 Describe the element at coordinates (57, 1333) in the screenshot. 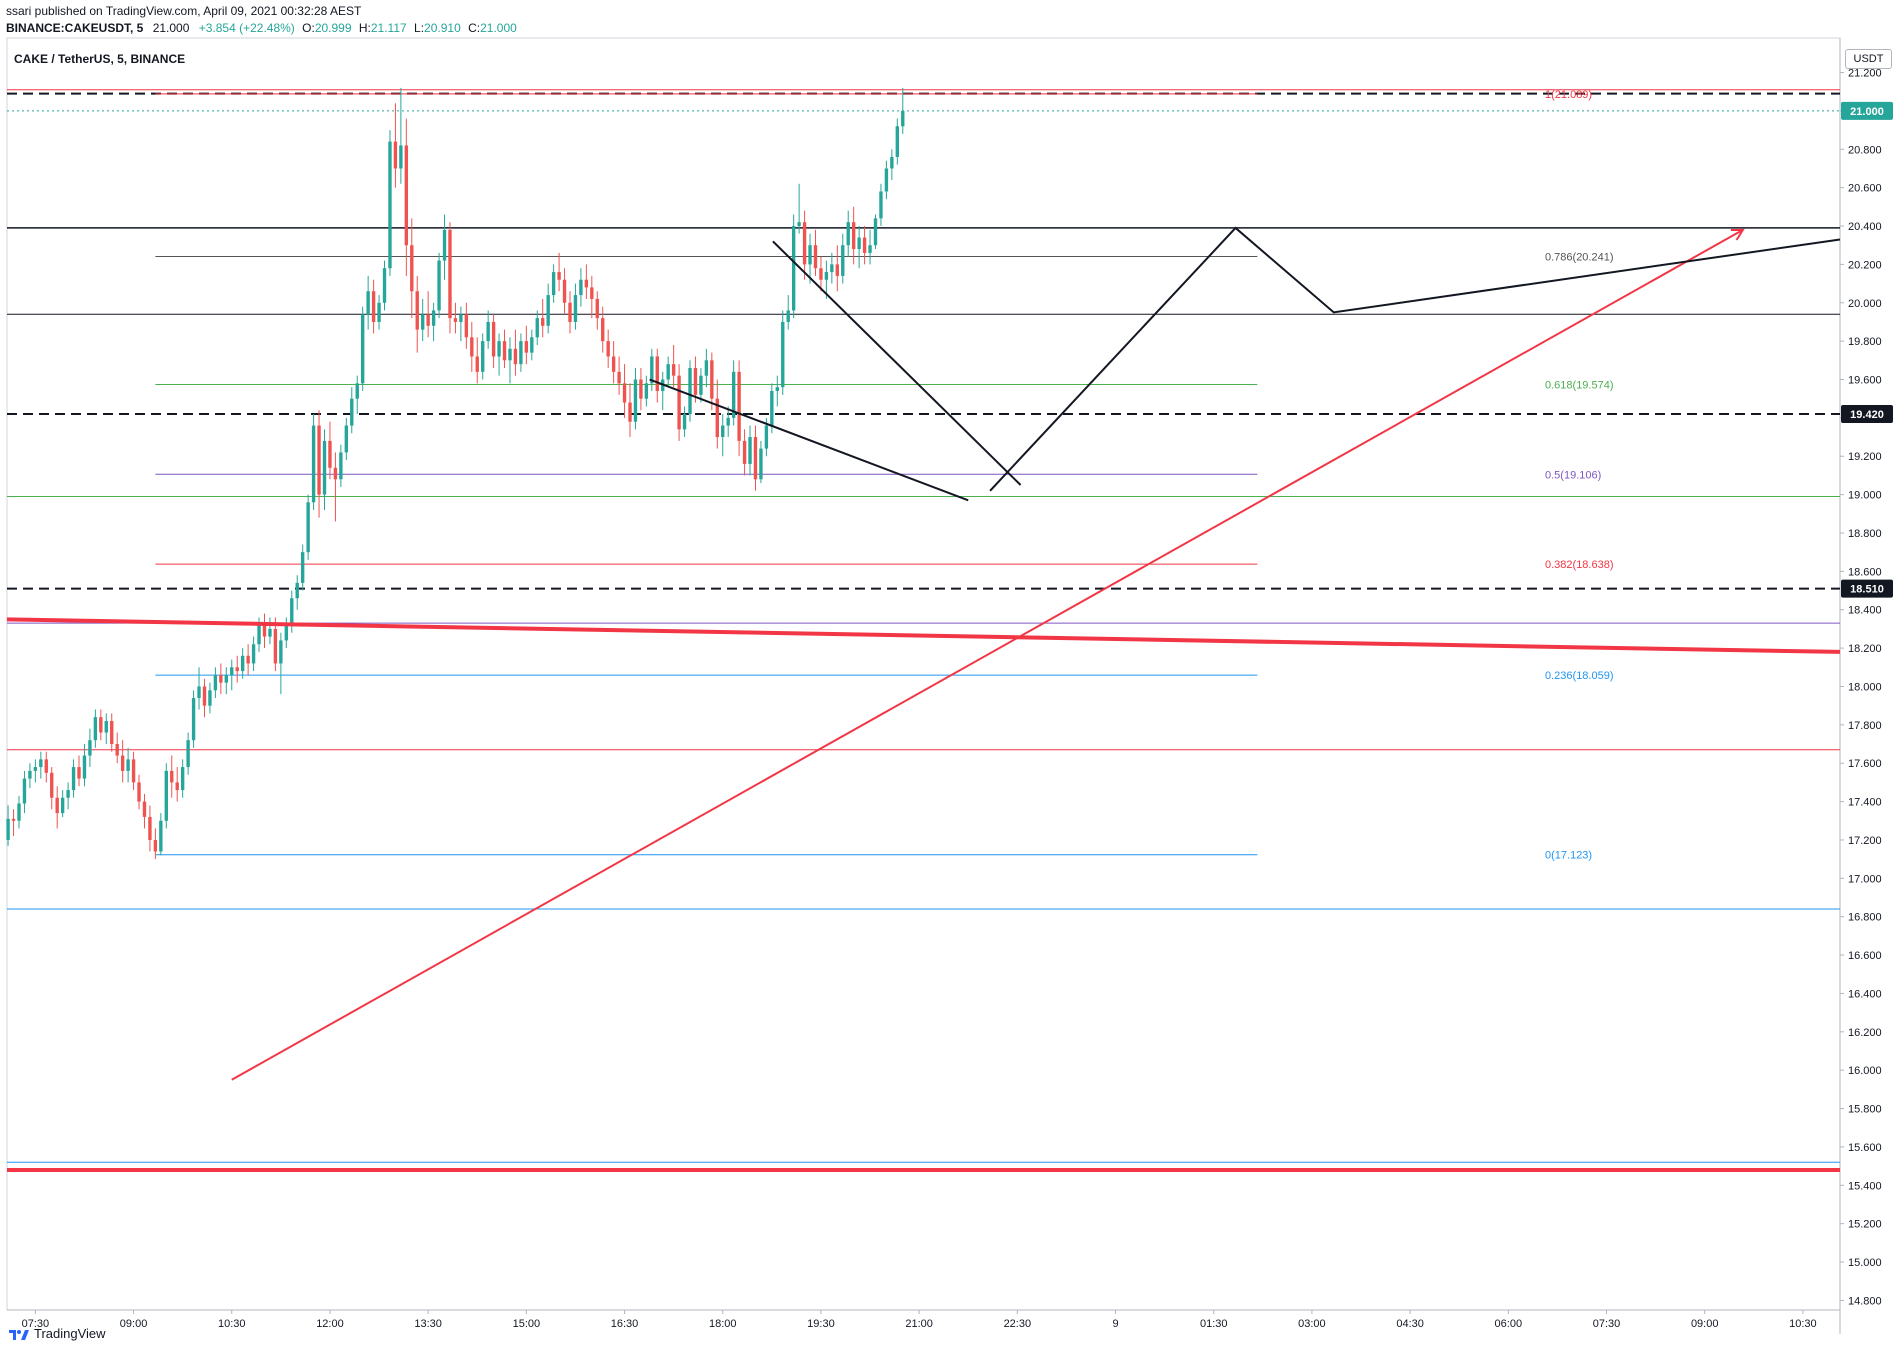

I see `footer-brand: TradingView` at that location.